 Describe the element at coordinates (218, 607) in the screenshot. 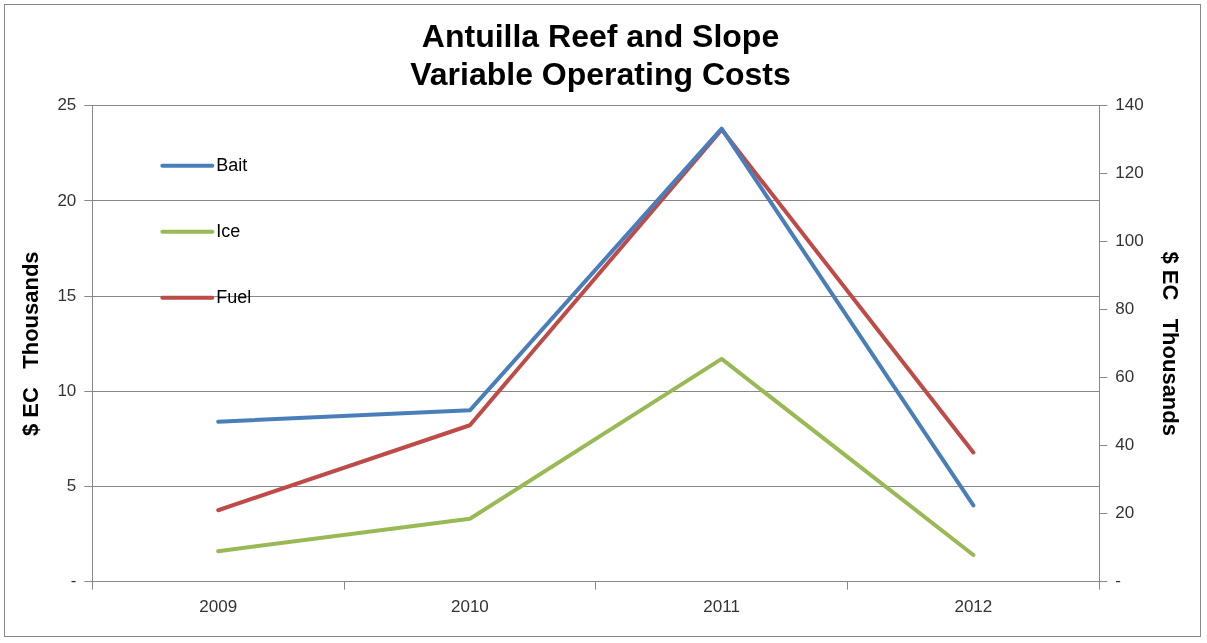

I see `x-tick-label: 2009` at that location.